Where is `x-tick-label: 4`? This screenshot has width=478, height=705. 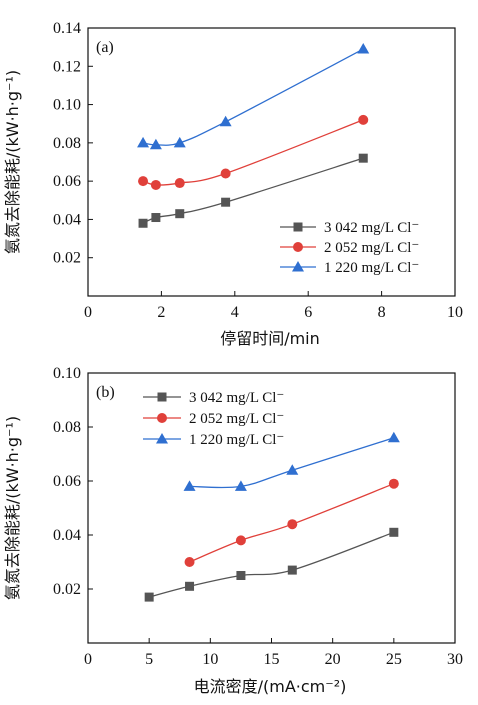 x-tick-label: 4 is located at coordinates (235, 312).